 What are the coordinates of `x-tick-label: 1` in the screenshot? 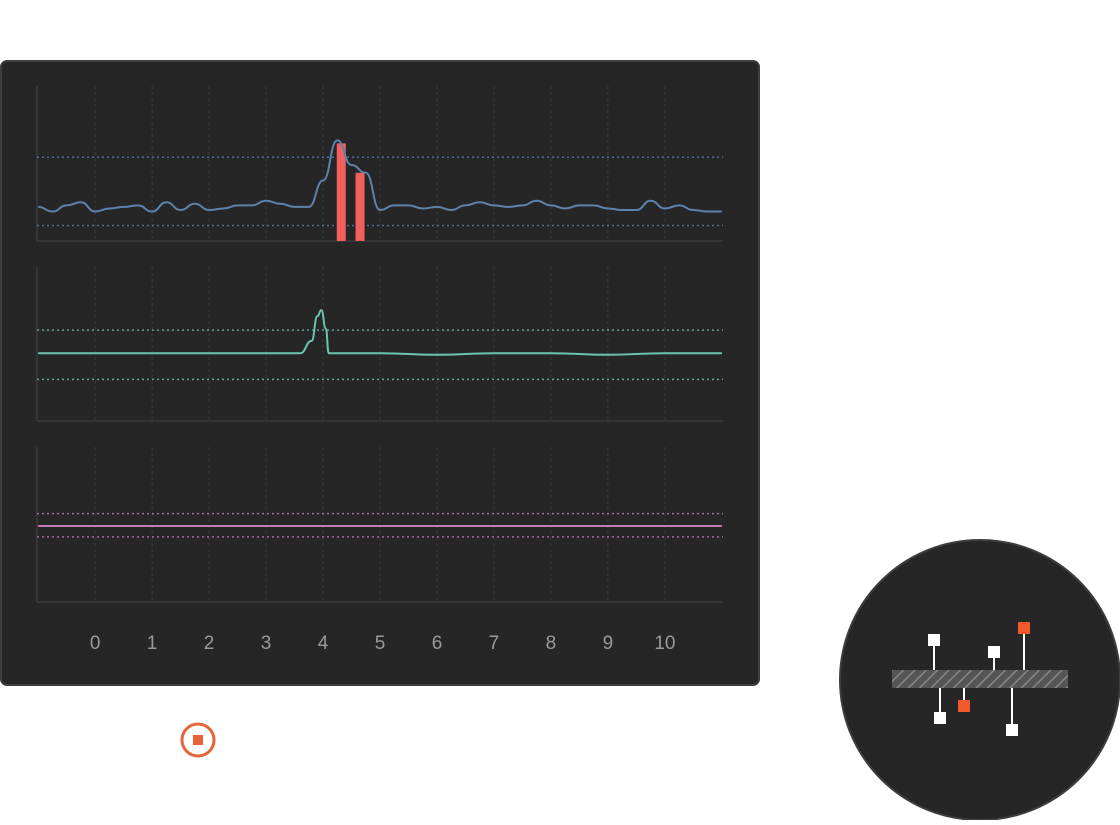 It's located at (152, 643).